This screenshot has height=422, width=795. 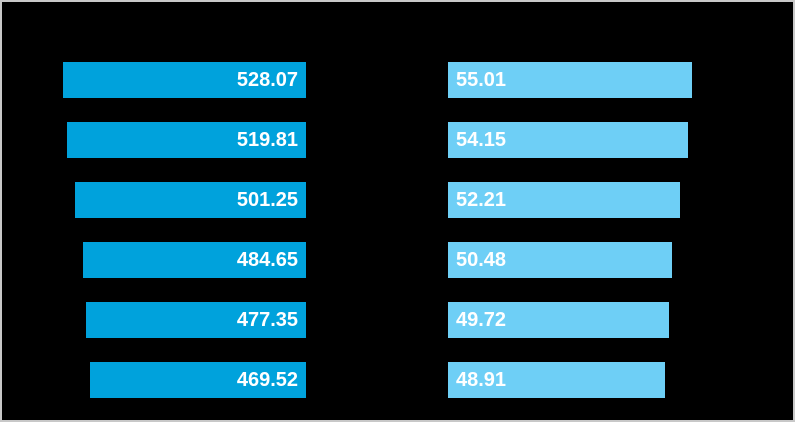 What do you see at coordinates (397, 380) in the screenshot?
I see `chart-row: 469.52 48.91` at bounding box center [397, 380].